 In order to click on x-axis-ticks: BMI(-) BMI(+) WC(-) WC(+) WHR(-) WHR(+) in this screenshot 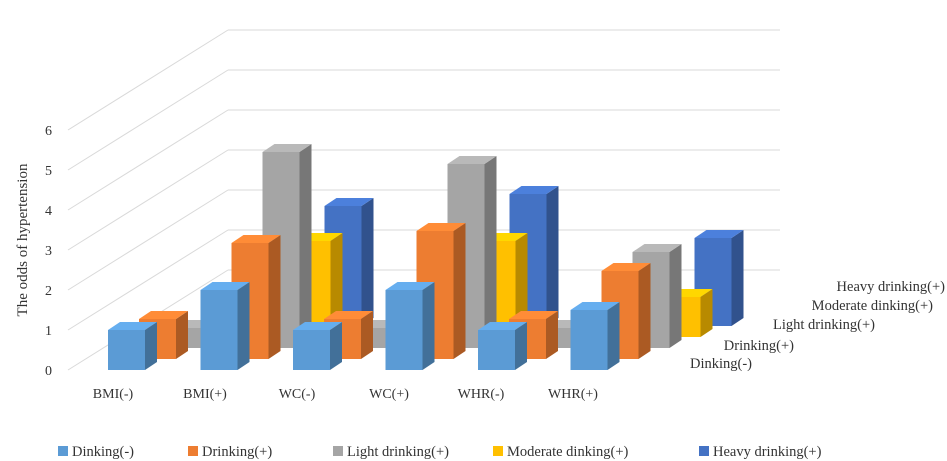, I will do `click(345, 394)`.